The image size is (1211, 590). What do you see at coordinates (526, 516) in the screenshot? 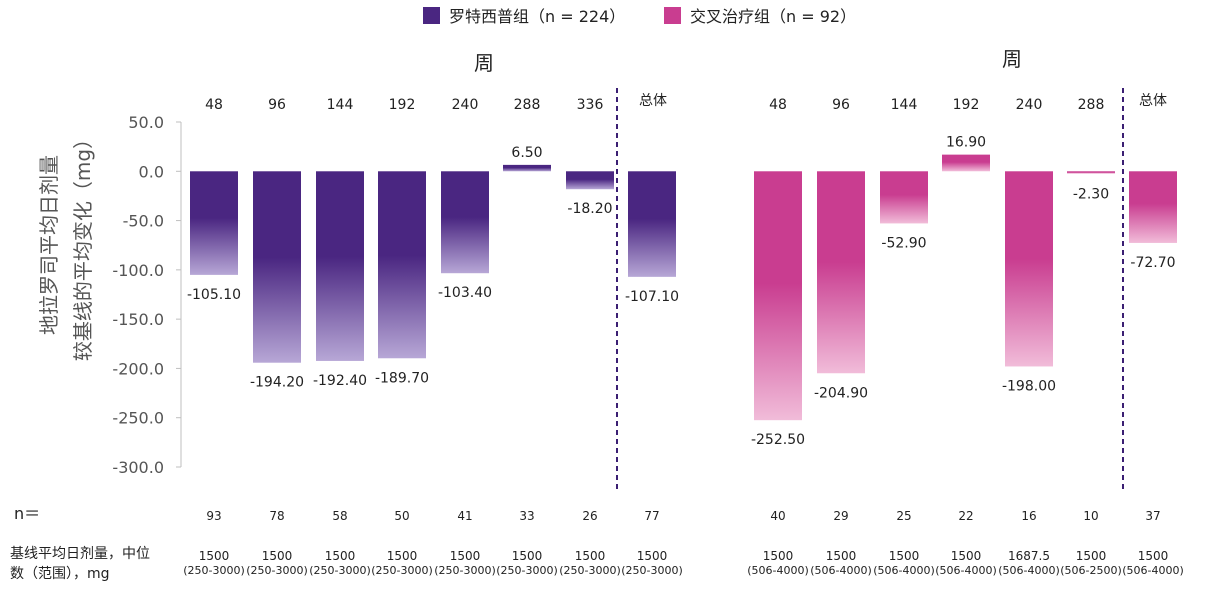
I see `n-value: 33` at bounding box center [526, 516].